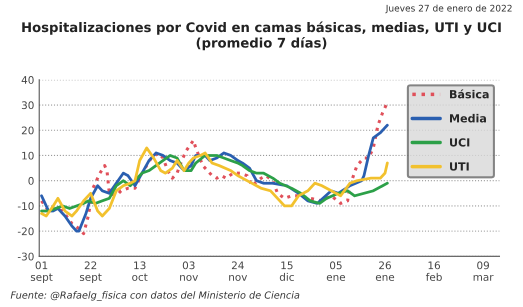  What do you see at coordinates (28, 156) in the screenshot?
I see `y-tick-label: 10` at bounding box center [28, 156].